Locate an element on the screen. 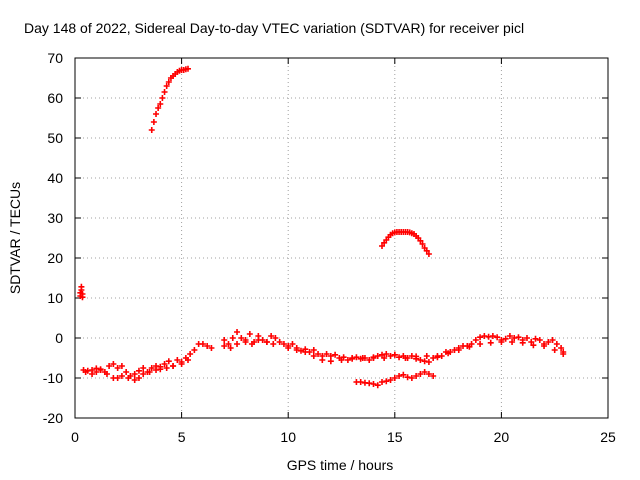 This screenshot has width=640, height=480. y-axis-label: SDTVAR / TECUs is located at coordinates (15, 238).